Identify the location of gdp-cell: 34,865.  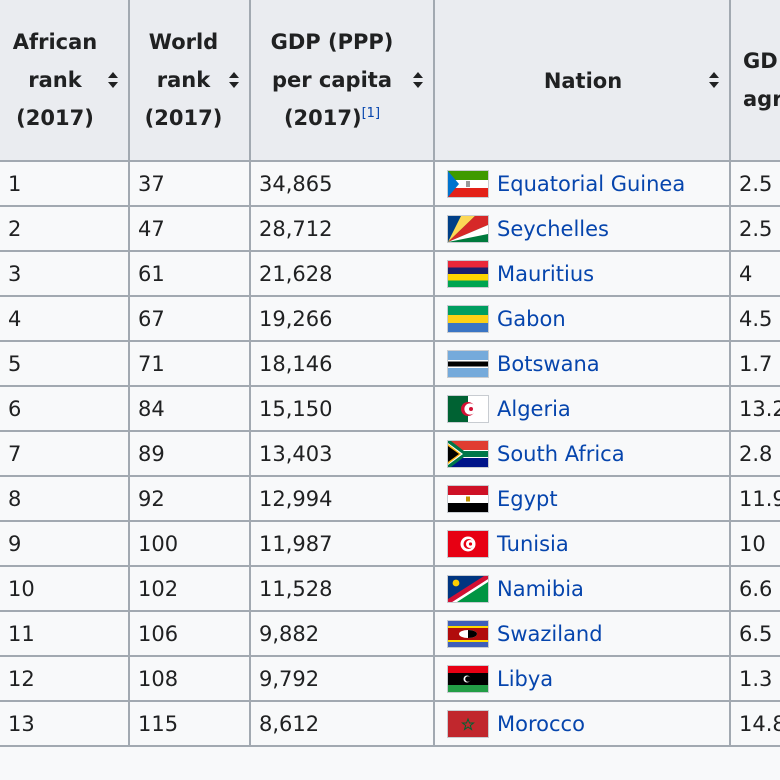
(342, 183).